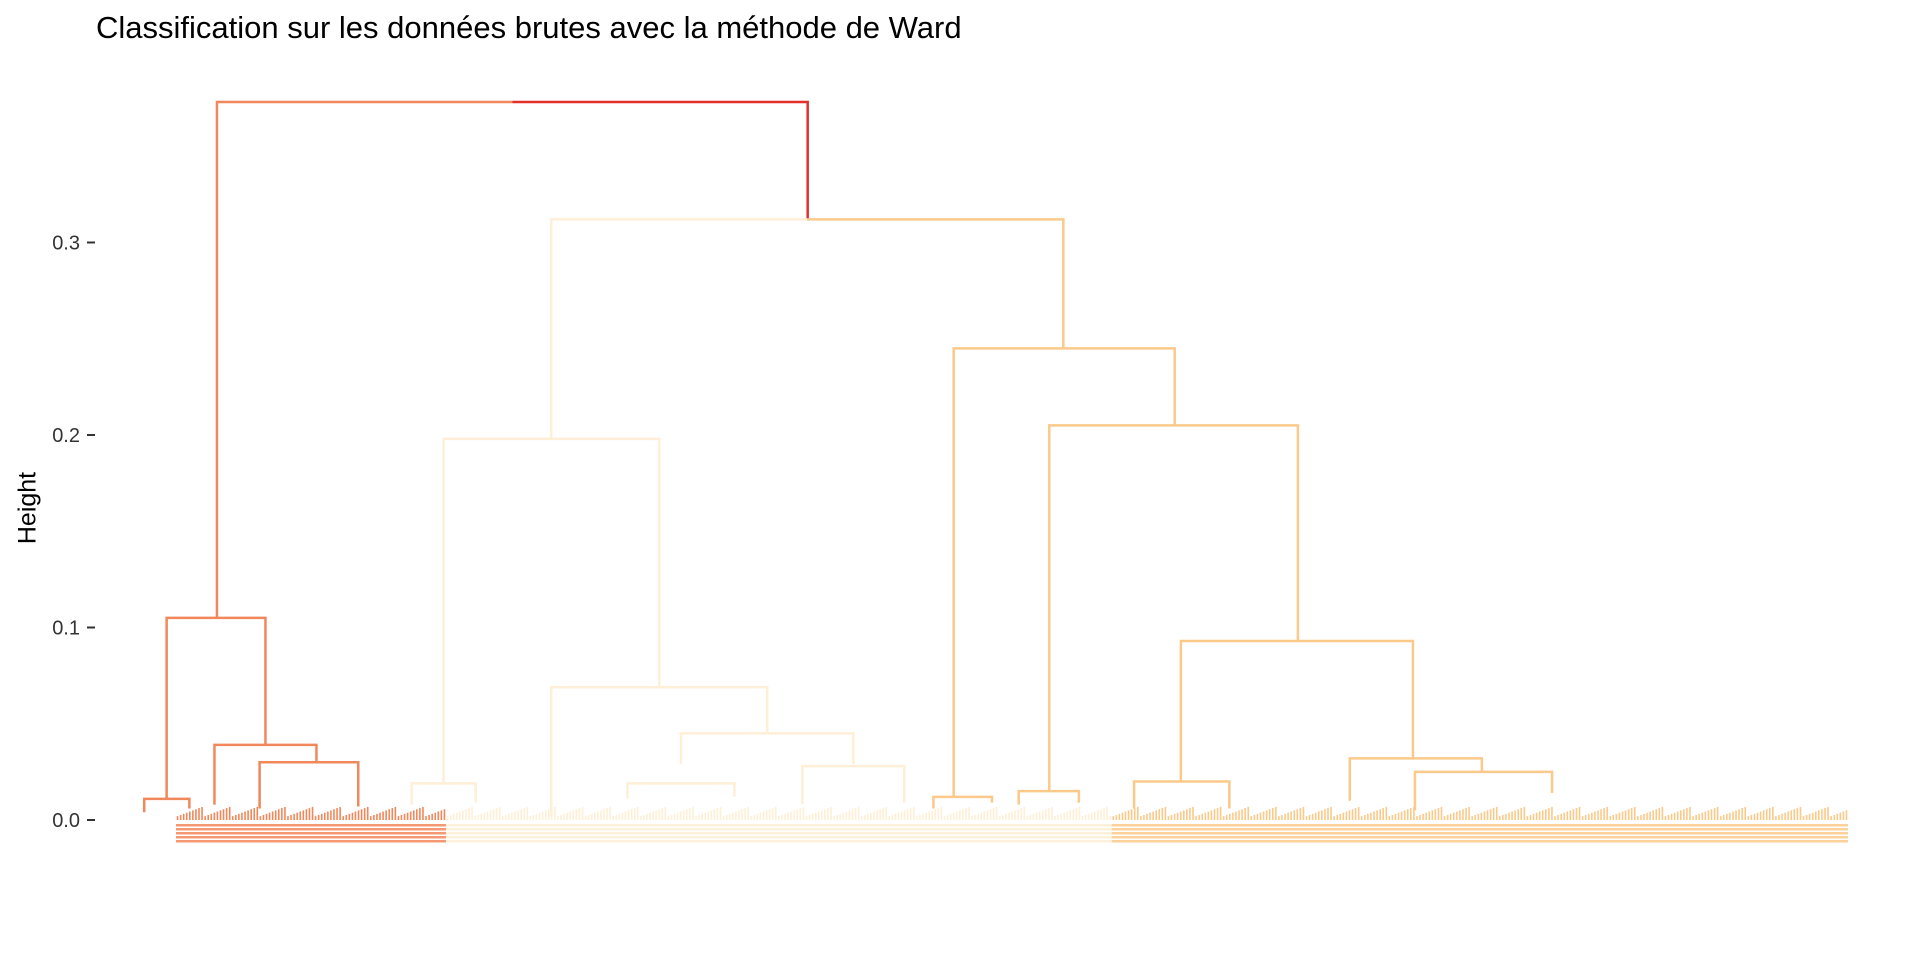  I want to click on y-axis: 0.0 0.1 0.2 0.3, so click(73, 532).